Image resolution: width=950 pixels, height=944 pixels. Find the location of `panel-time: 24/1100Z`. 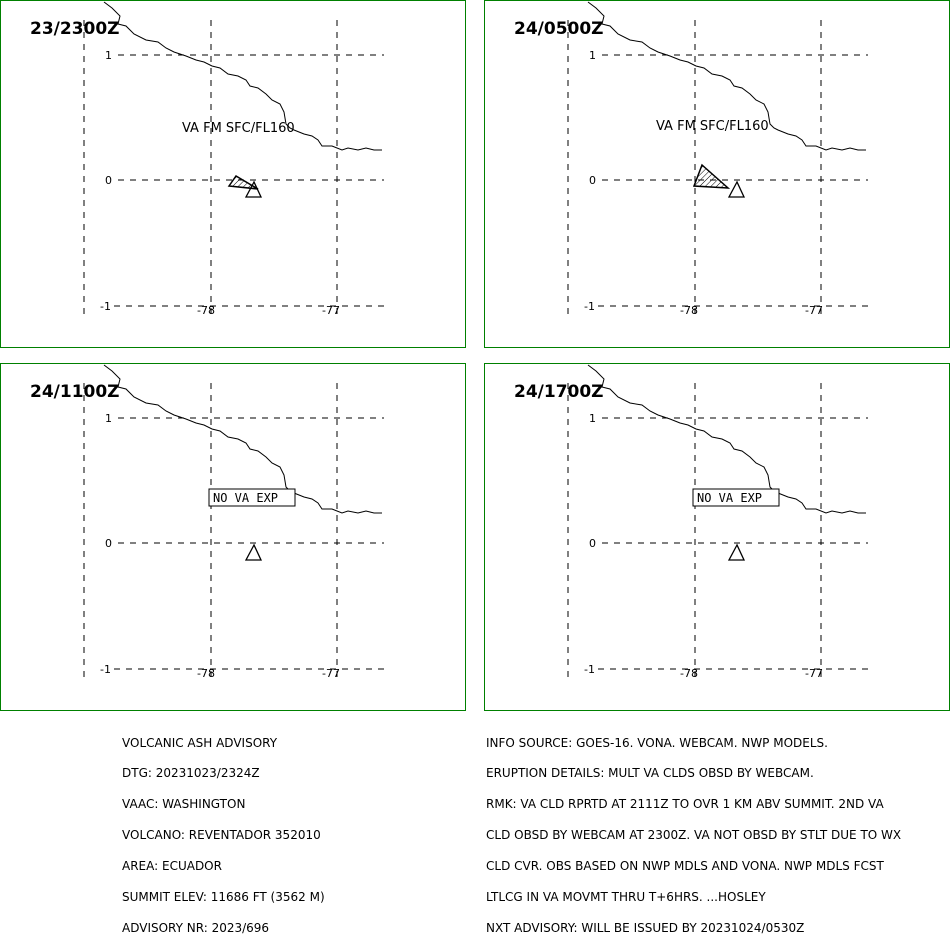

panel-time: 24/1100Z is located at coordinates (75, 392).